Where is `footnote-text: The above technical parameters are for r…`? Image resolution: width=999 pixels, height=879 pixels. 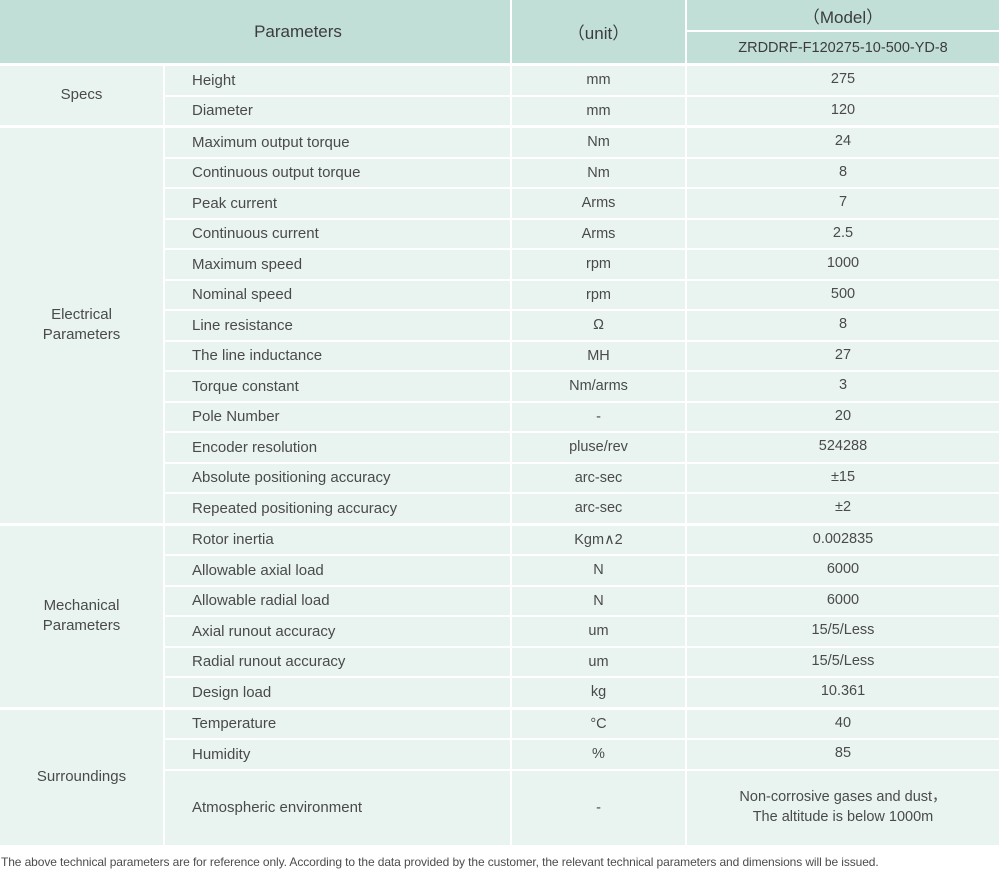 footnote-text: The above technical parameters are for r… is located at coordinates (440, 862).